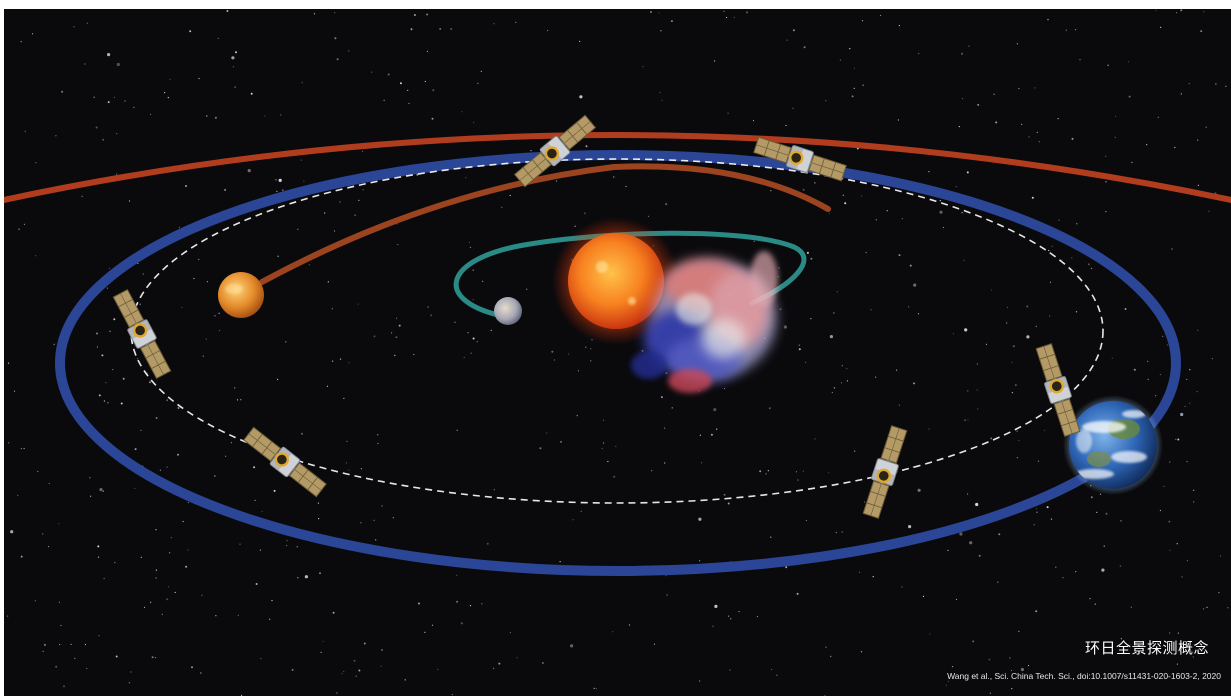 This screenshot has width=1231, height=696. Describe the element at coordinates (1146, 648) in the screenshot. I see `caption-title: 环日全景探测概念` at that location.